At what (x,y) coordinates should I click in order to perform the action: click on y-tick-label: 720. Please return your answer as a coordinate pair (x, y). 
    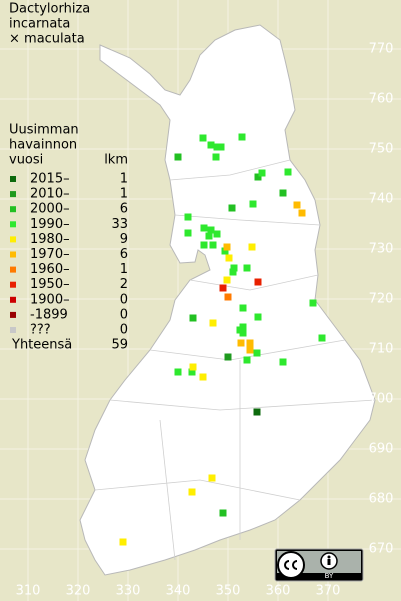
    Looking at the image, I should click on (381, 299).